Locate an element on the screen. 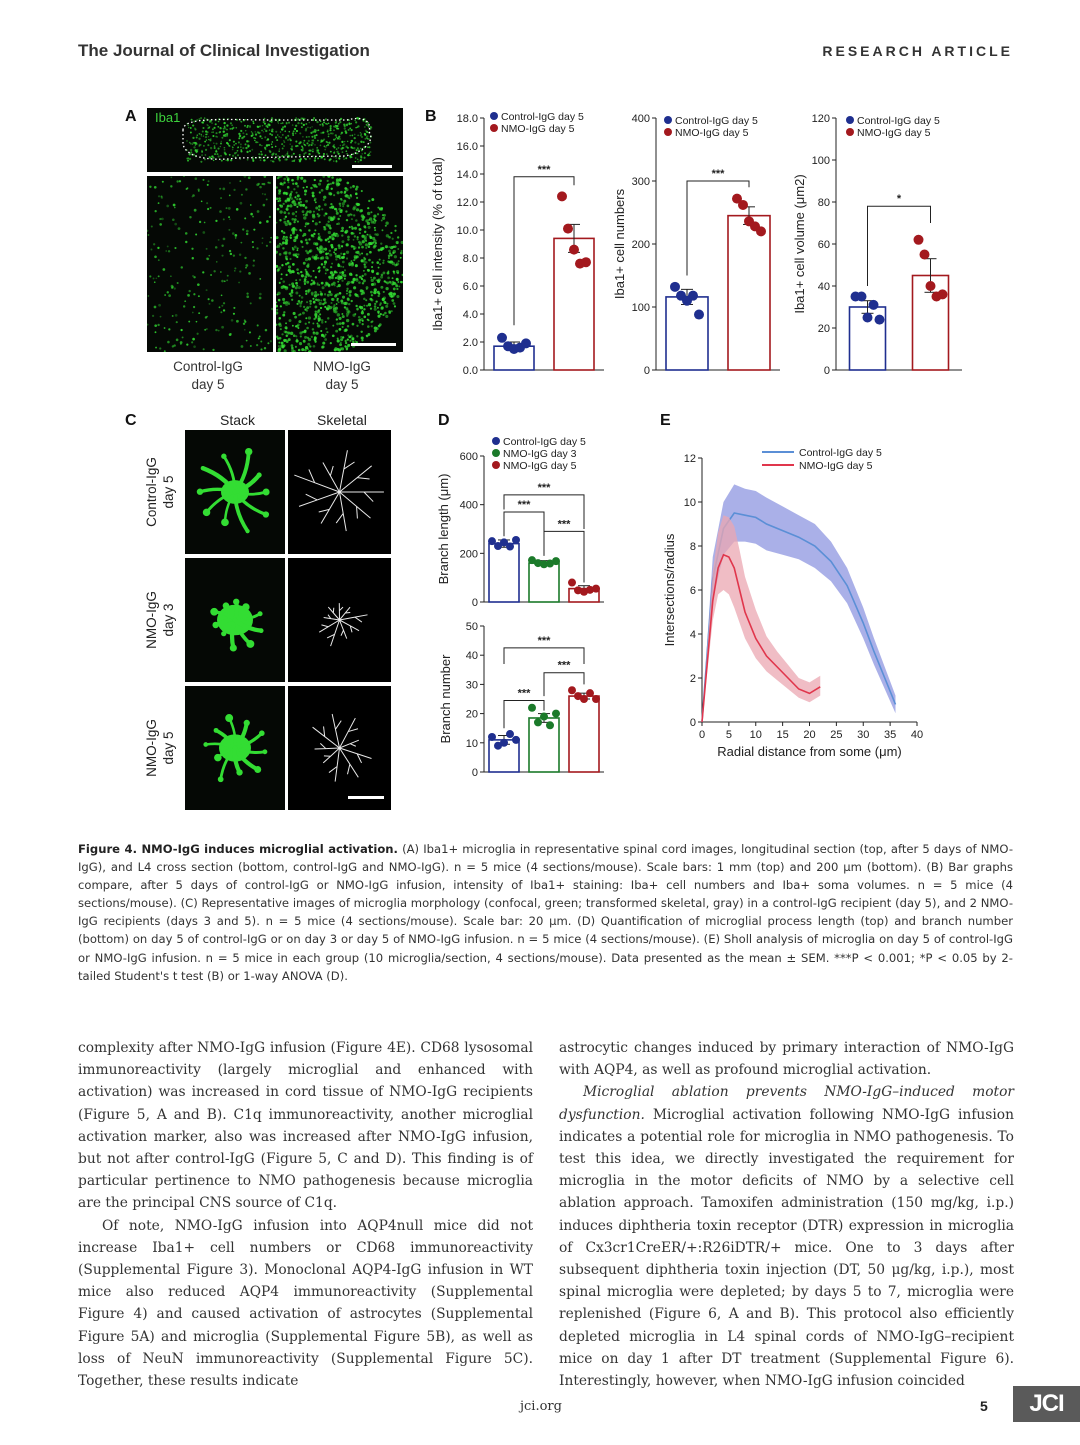 This screenshot has width=1080, height=1445. footer-url: jci.org is located at coordinates (541, 1406).